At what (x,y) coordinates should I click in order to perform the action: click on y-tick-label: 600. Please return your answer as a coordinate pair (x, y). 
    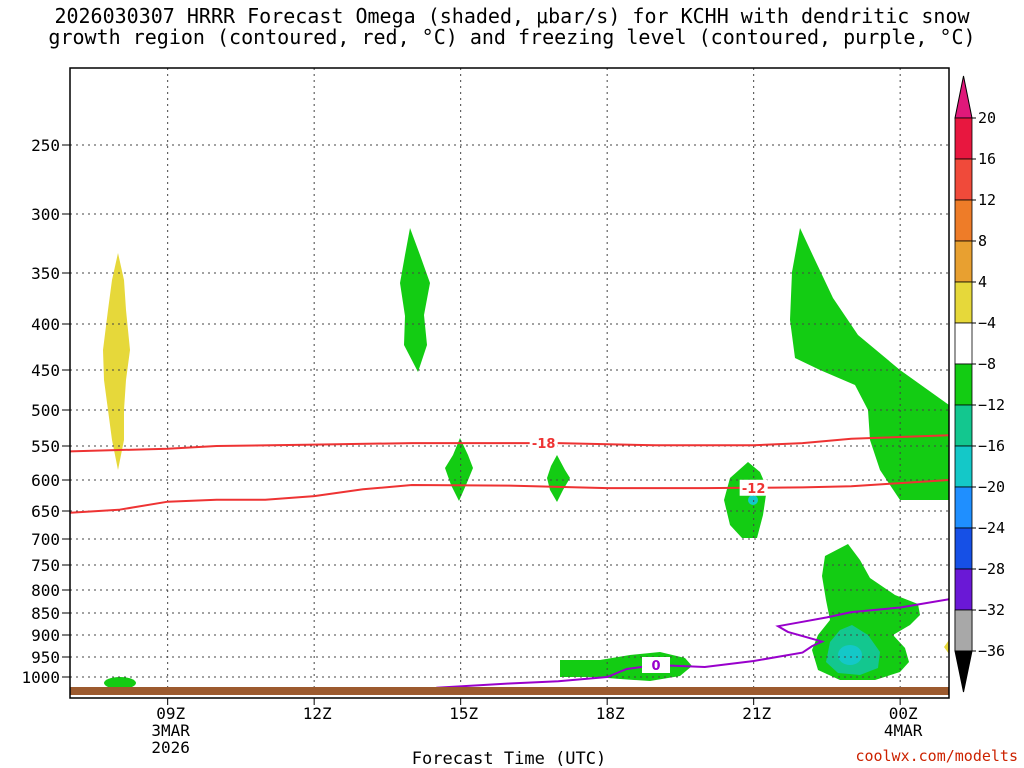
    Looking at the image, I should click on (45, 480).